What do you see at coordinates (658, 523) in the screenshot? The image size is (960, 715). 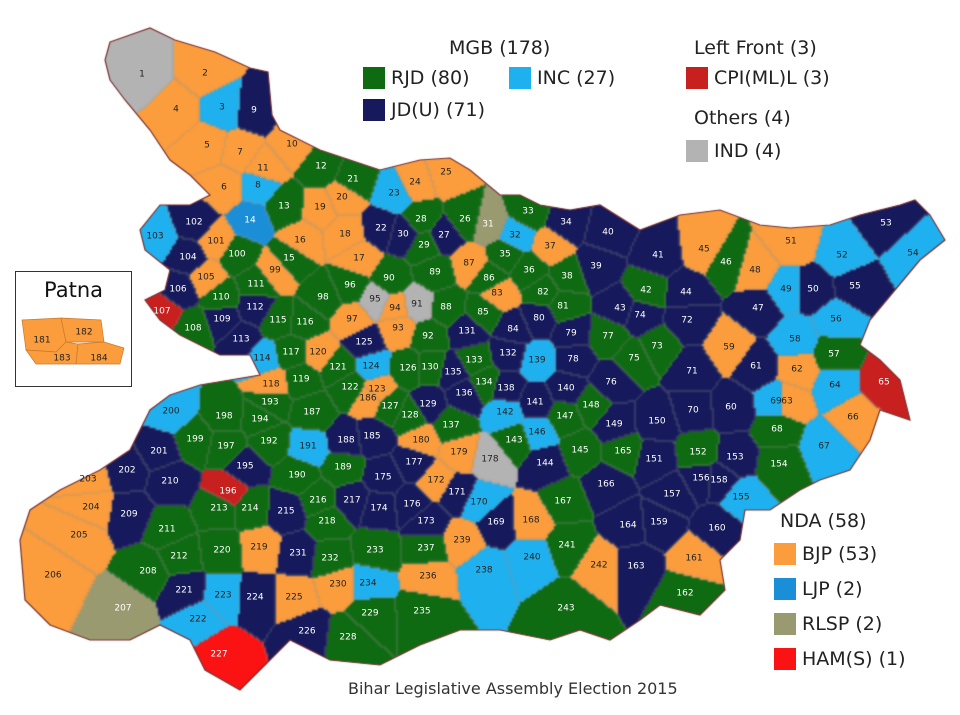 I see `seat-159-label: 159` at bounding box center [658, 523].